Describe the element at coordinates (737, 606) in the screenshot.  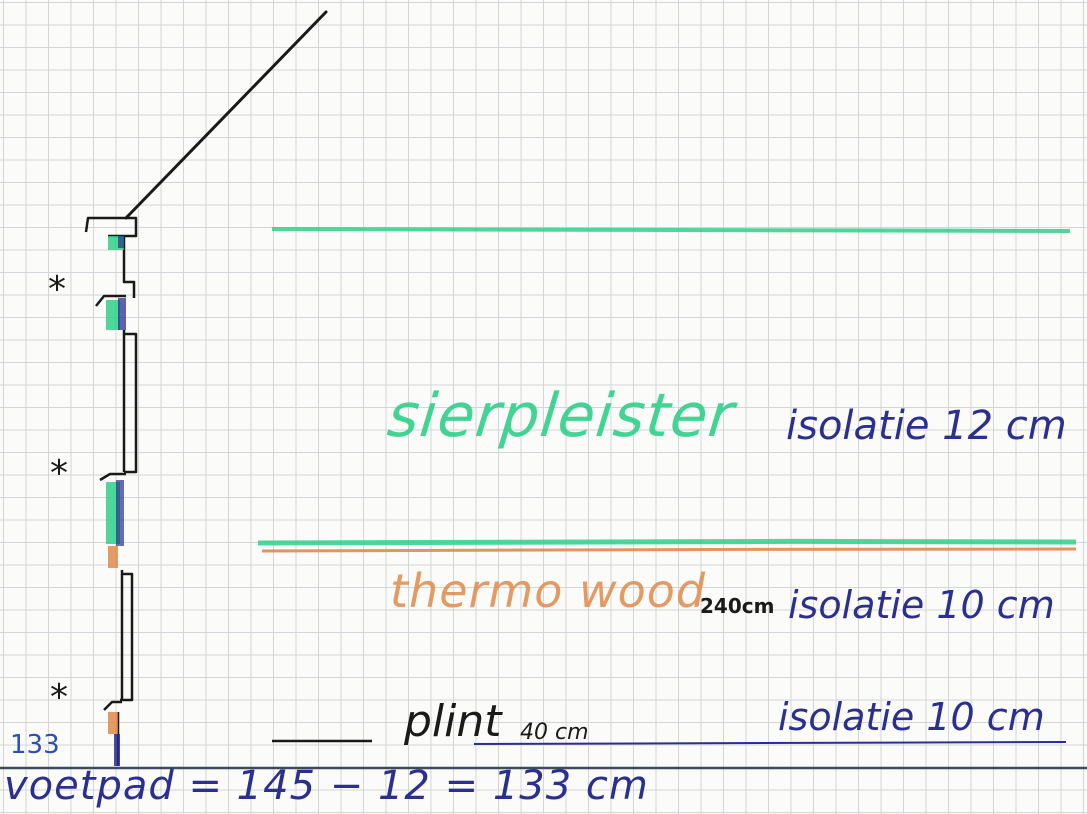
I see `height-dimension-label: 240cm` at that location.